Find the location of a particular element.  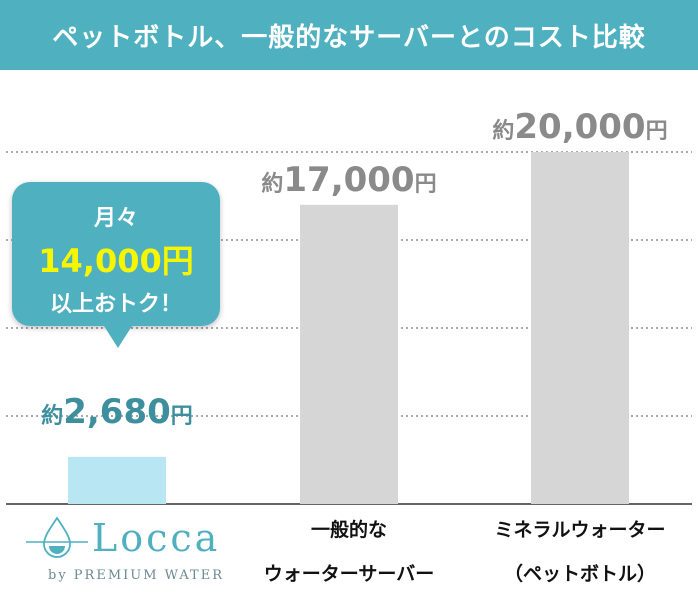

value-label-1: 約17,000円 is located at coordinates (348, 180).